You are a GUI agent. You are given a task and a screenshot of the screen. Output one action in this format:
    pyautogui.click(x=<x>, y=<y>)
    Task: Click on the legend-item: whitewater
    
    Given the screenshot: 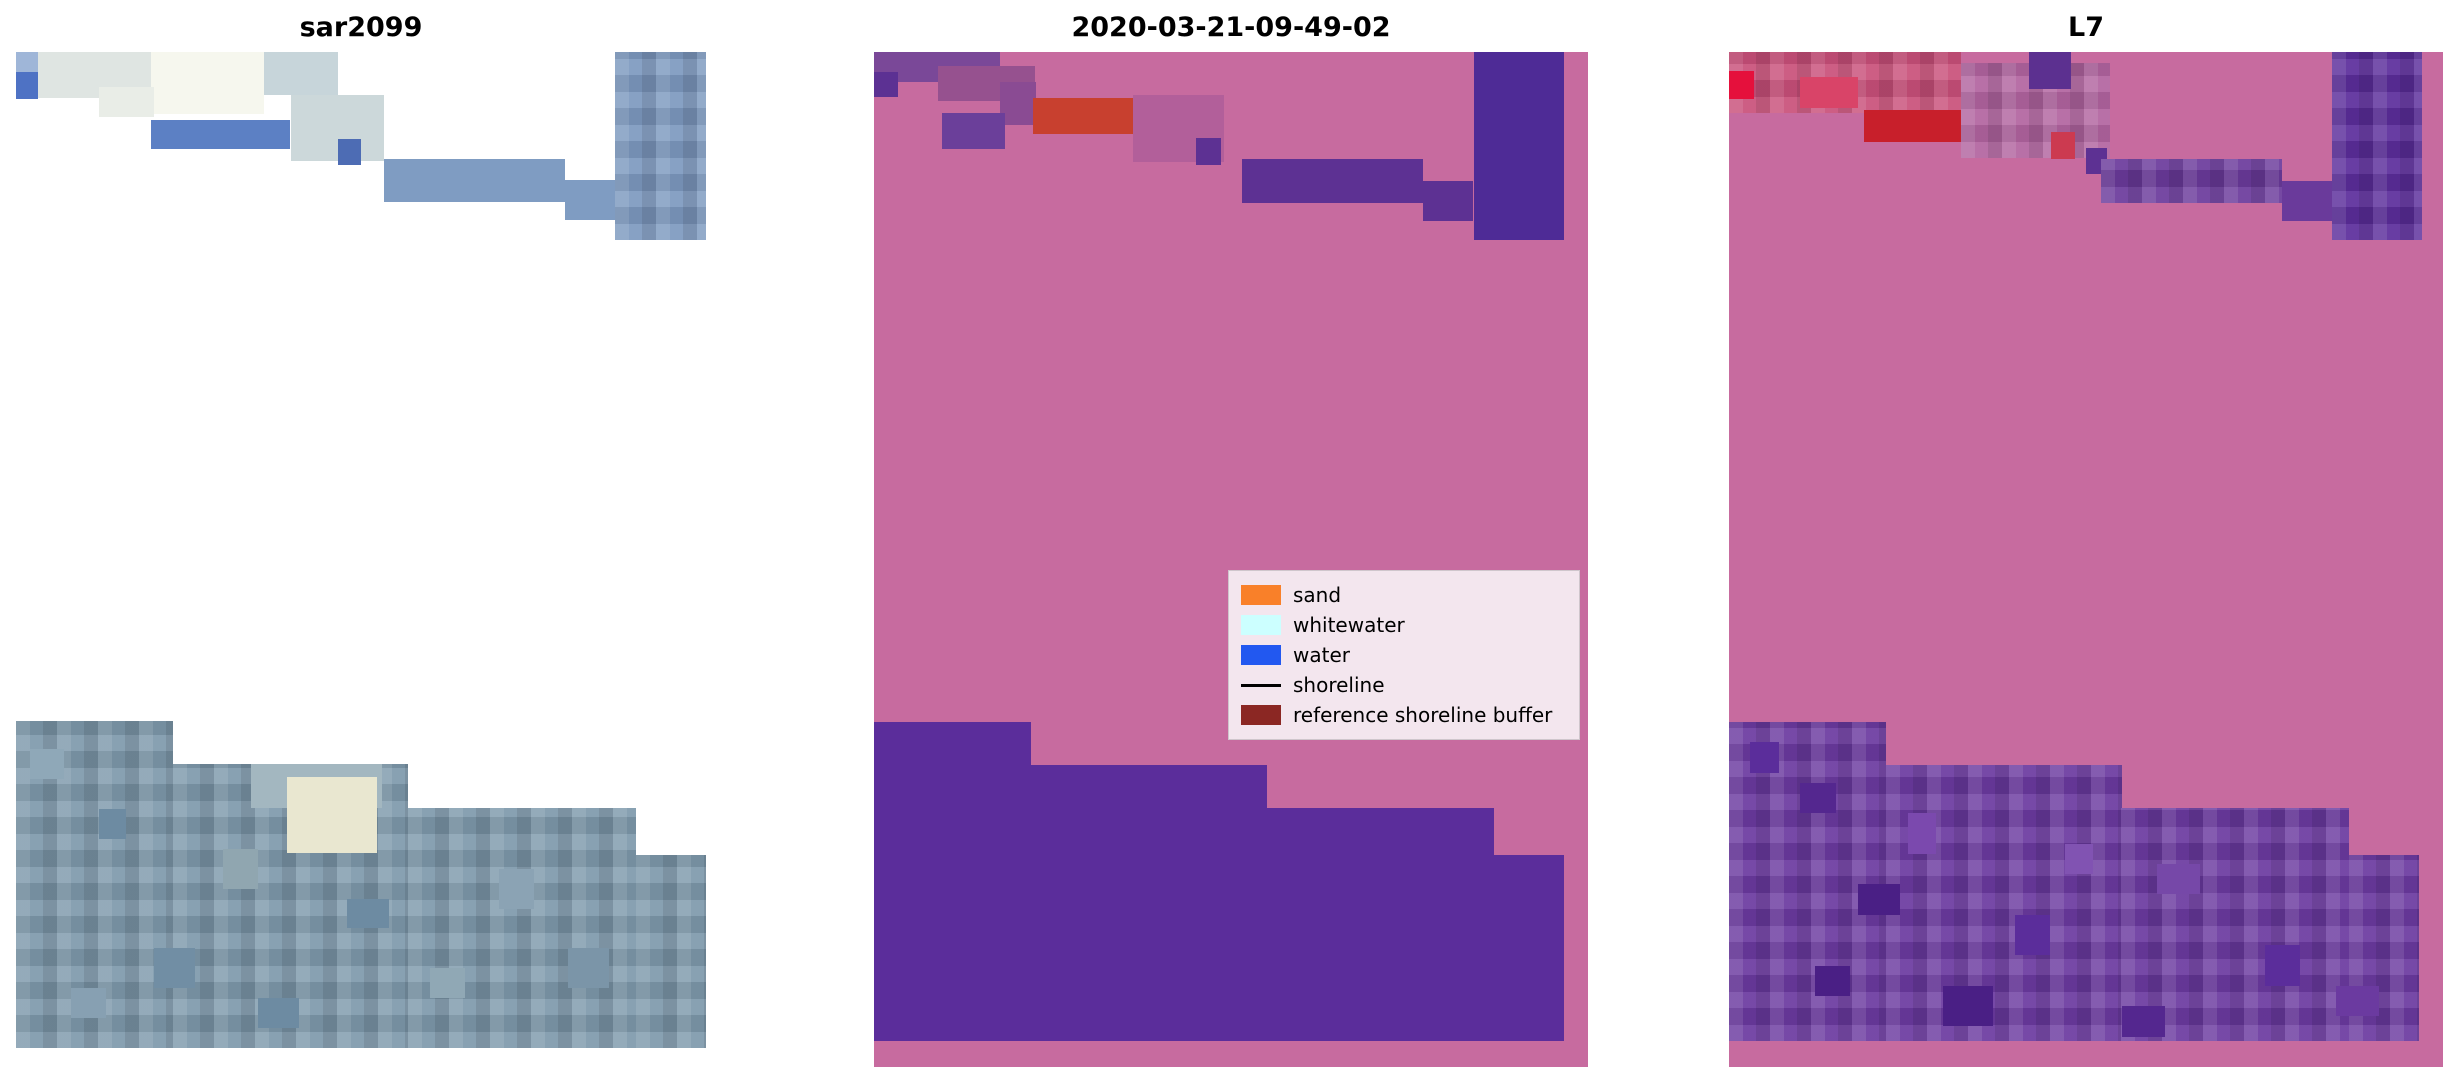 What is the action you would take?
    pyautogui.click(x=1404, y=625)
    